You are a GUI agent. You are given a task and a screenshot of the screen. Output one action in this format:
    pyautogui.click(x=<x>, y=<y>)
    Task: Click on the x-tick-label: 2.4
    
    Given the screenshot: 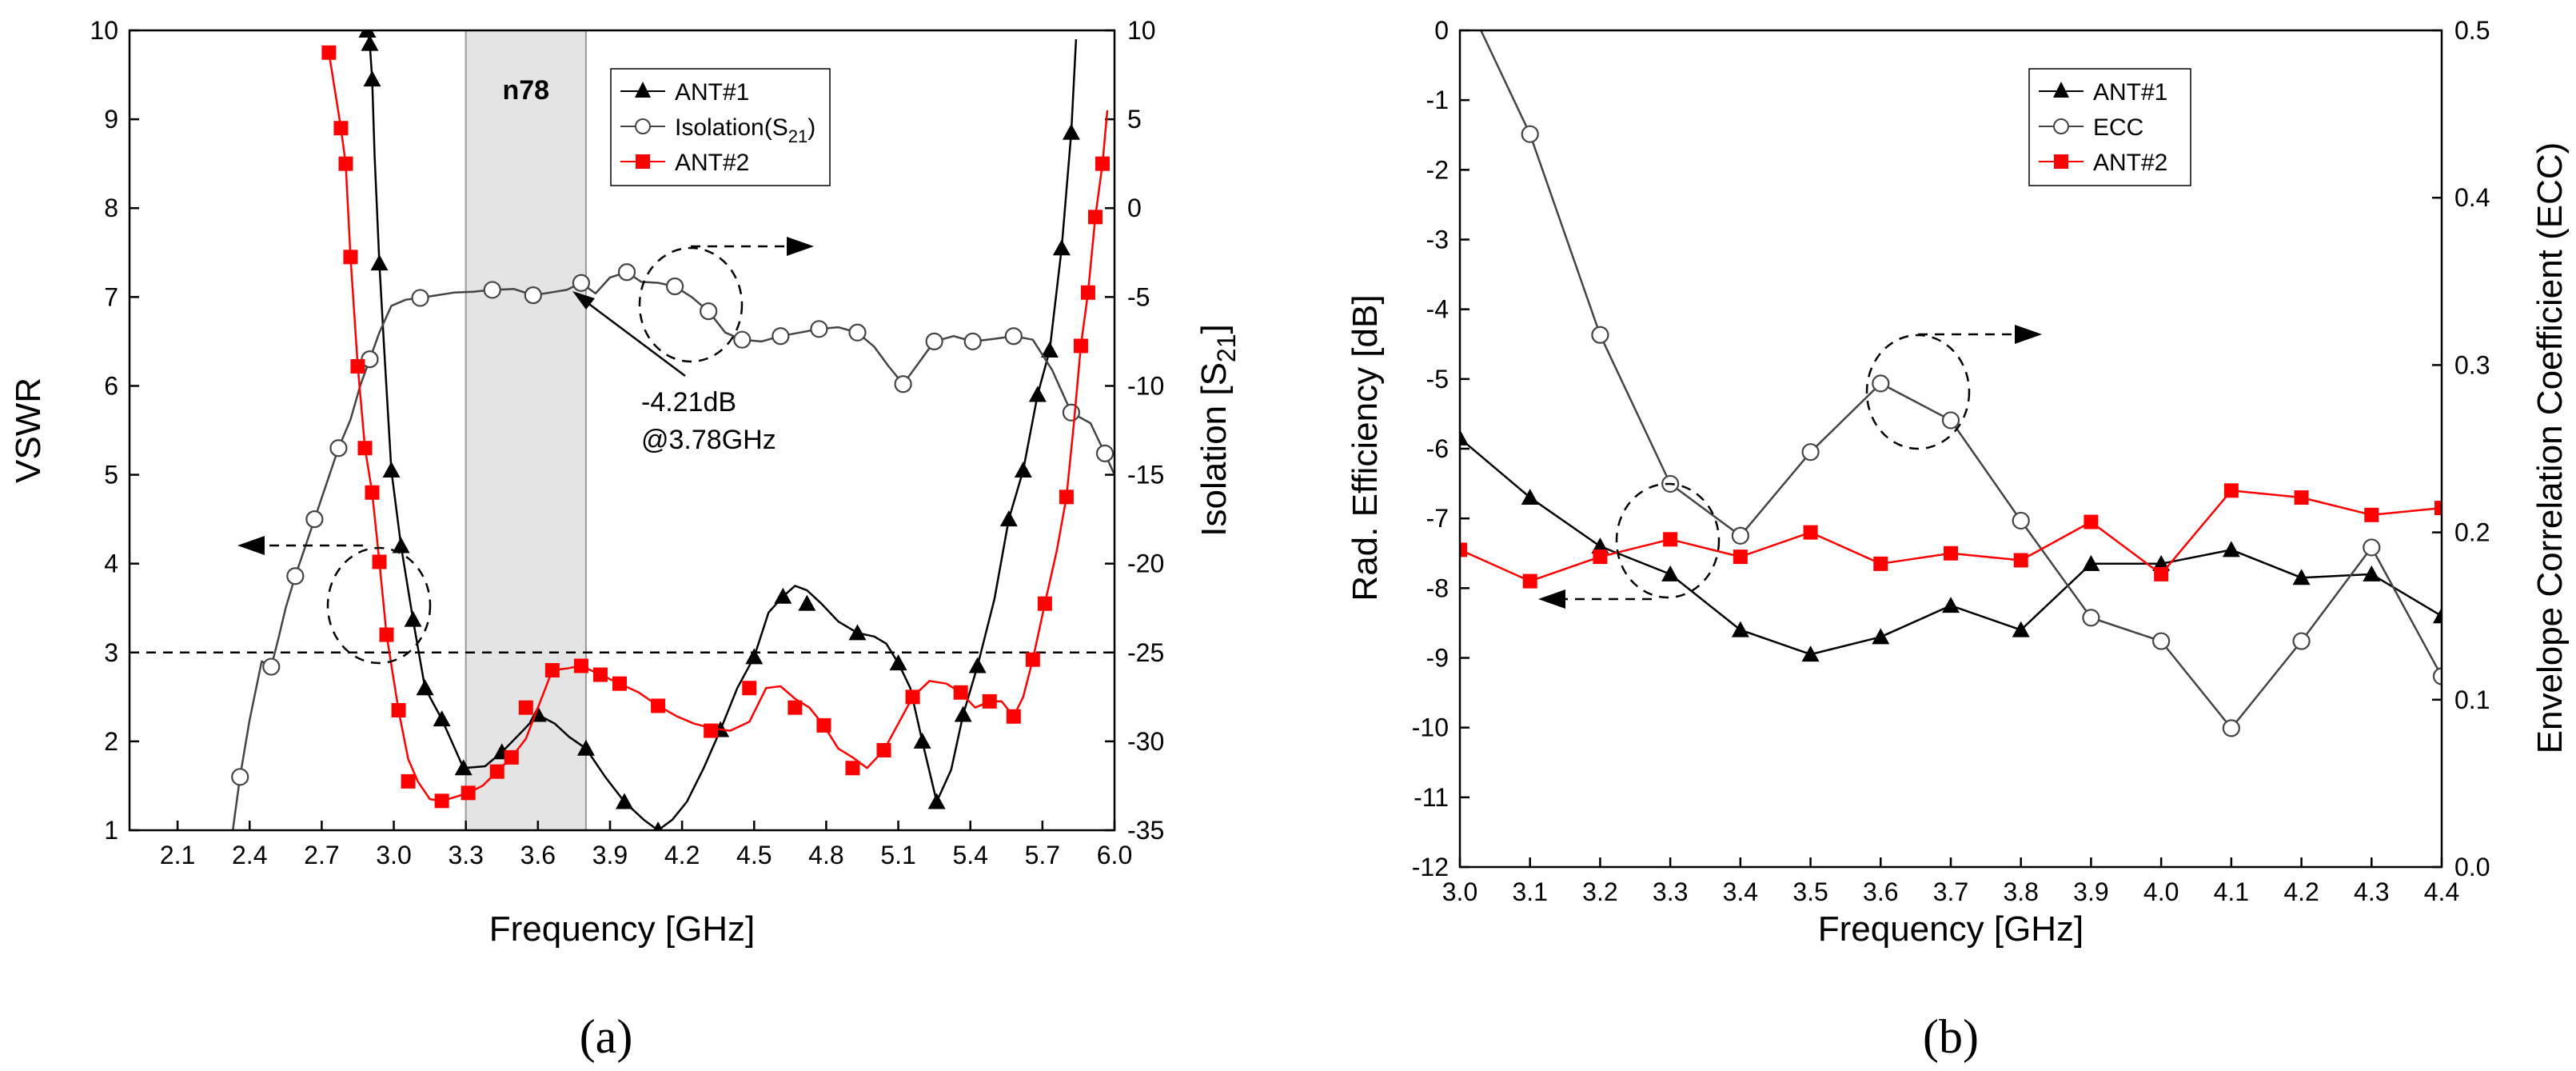 What is the action you would take?
    pyautogui.click(x=250, y=855)
    